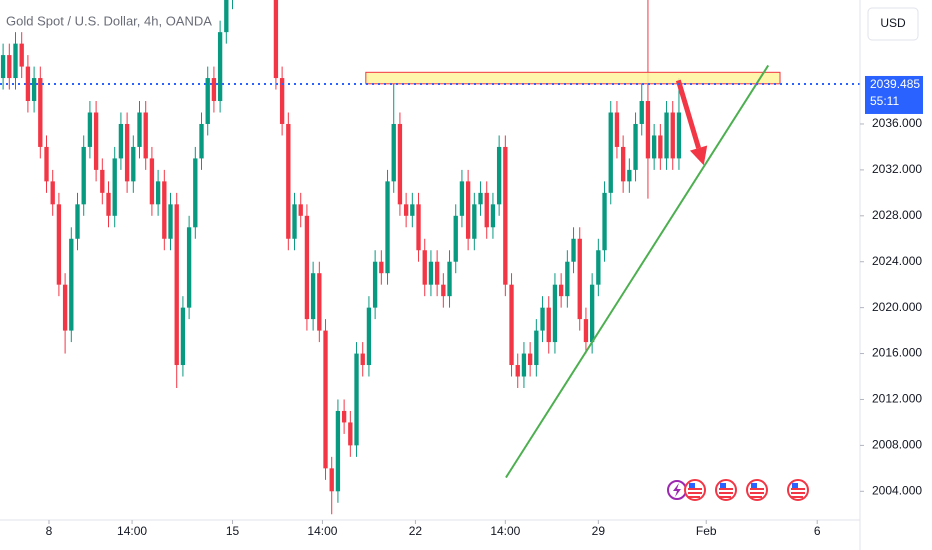  I want to click on currency-label: USD, so click(893, 23).